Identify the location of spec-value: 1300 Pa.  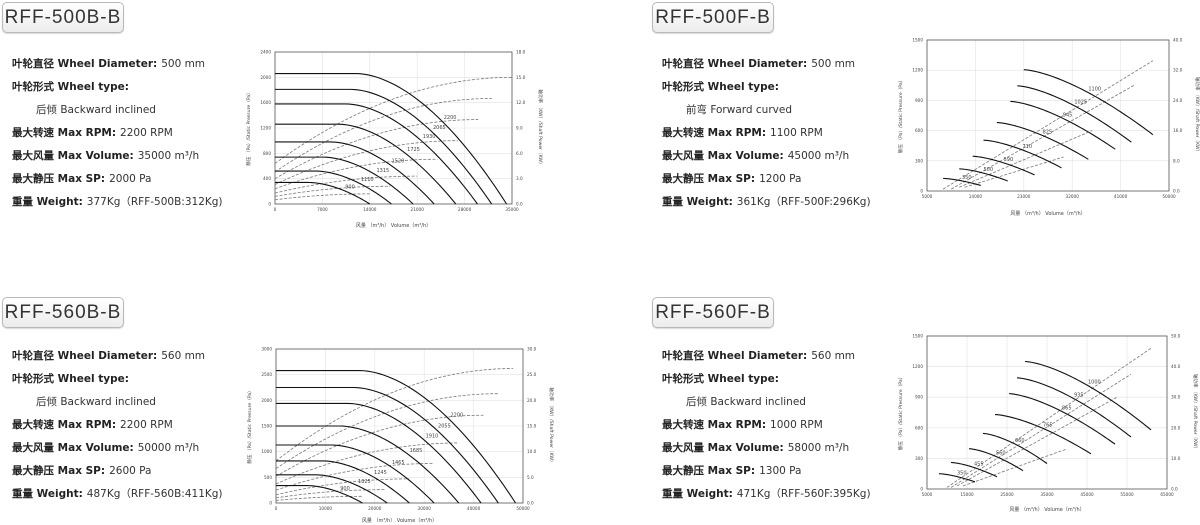
(780, 471).